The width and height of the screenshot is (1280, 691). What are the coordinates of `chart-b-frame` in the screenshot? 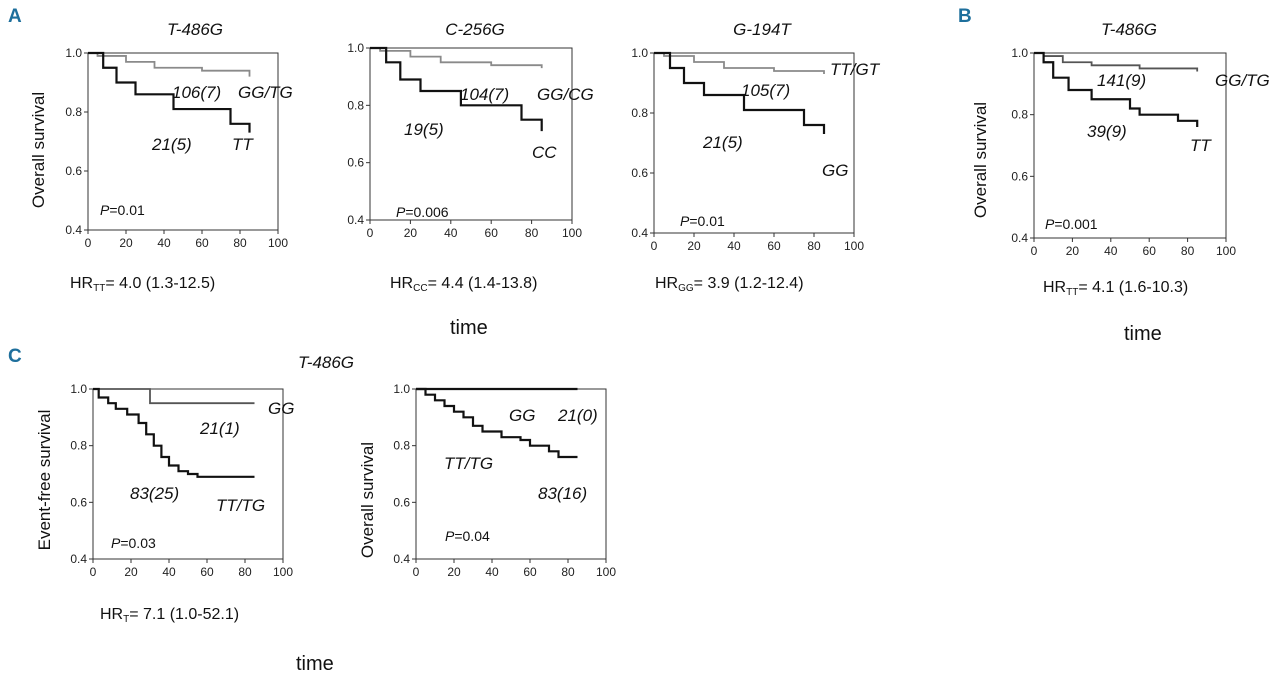 It's located at (1130, 145).